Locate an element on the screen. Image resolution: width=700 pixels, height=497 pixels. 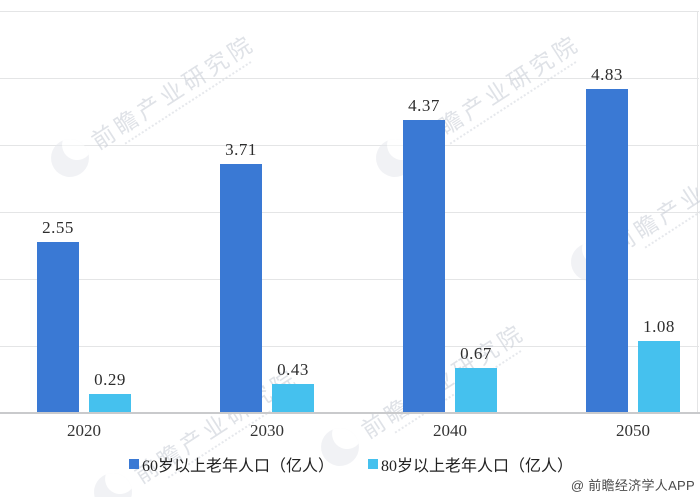
bar-value-label: 3.71 is located at coordinates (241, 149).